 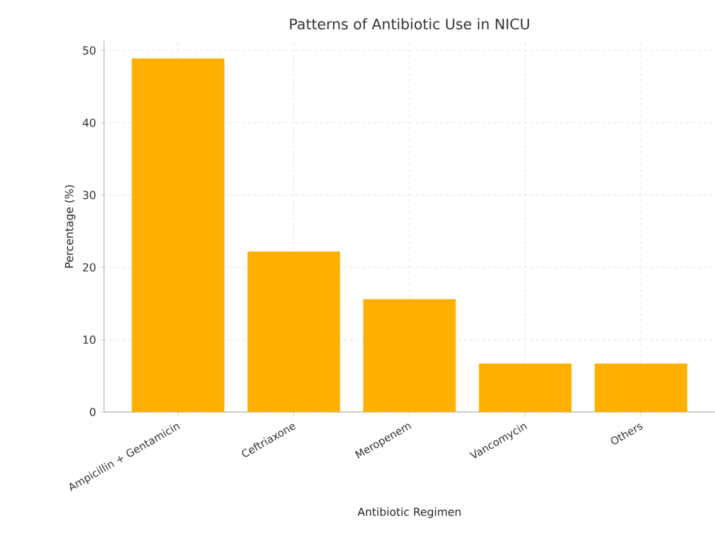 What do you see at coordinates (89, 267) in the screenshot?
I see `y-tick-label: 20` at bounding box center [89, 267].